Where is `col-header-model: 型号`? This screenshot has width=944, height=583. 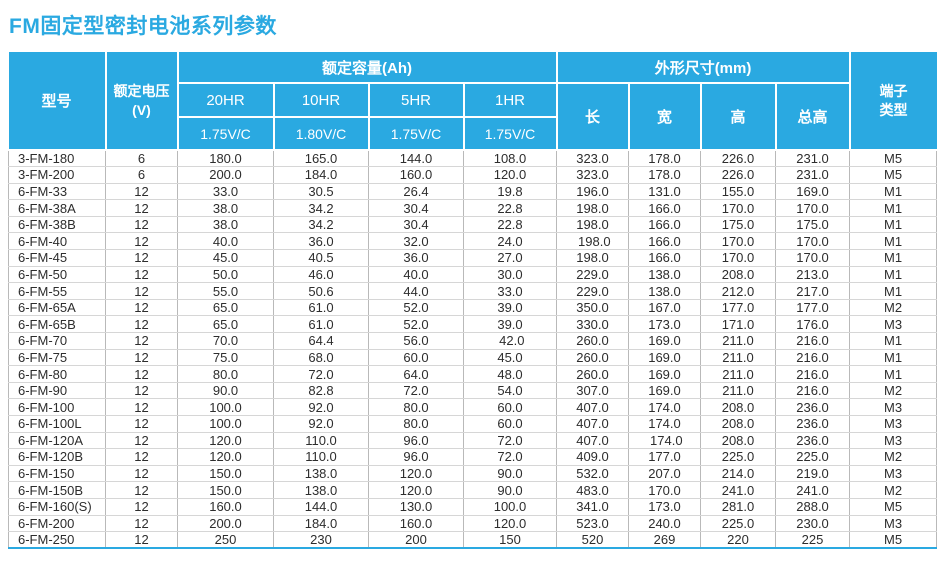 col-header-model: 型号 is located at coordinates (57, 101).